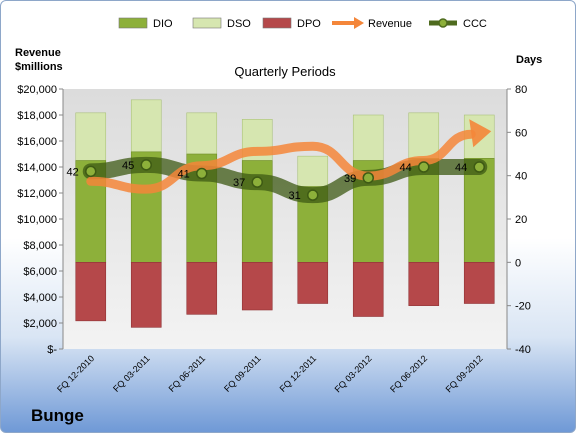 This screenshot has height=433, width=576. Describe the element at coordinates (523, 350) in the screenshot. I see `right-axis-tick-label: -40` at that location.